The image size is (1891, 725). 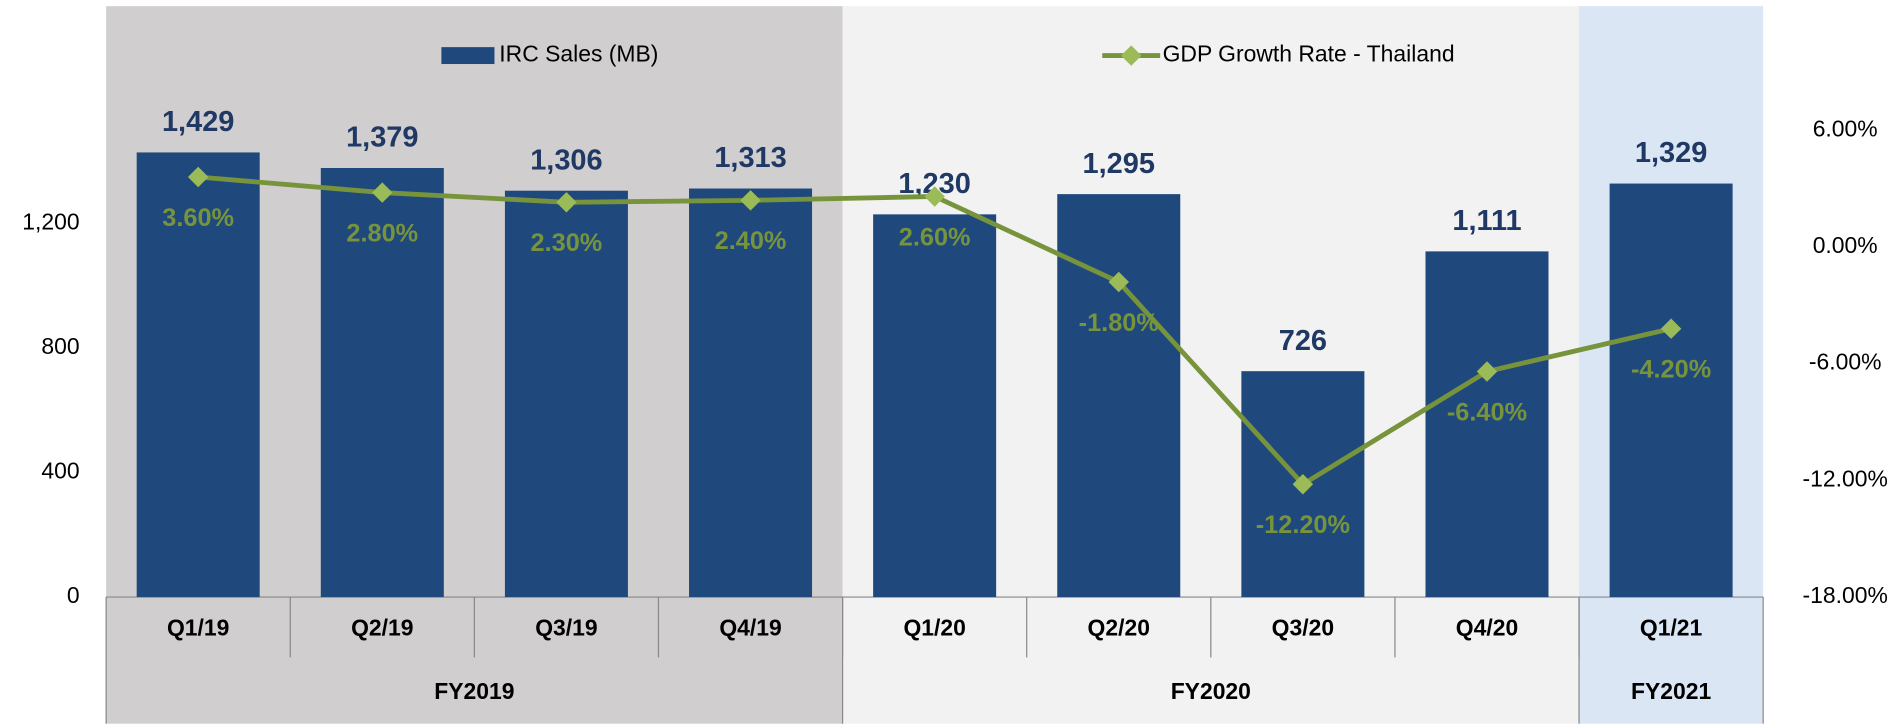 I want to click on y-tick-label: 1,200, so click(x=50, y=222).